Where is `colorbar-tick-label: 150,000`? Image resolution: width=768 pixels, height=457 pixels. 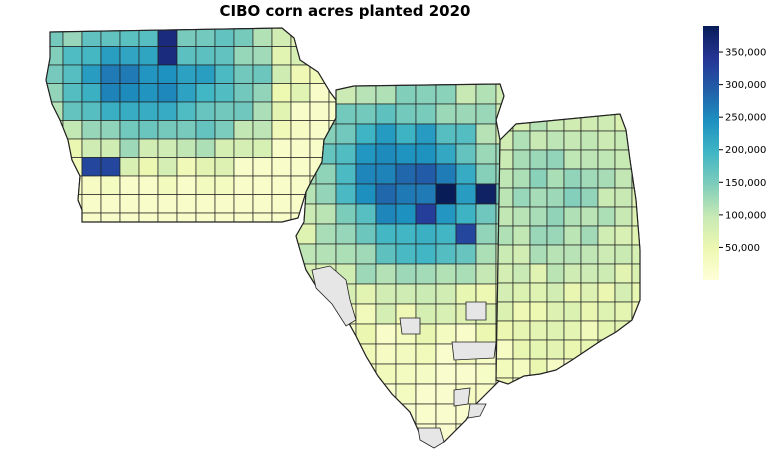
colorbar-tick-label: 150,000 is located at coordinates (745, 183).